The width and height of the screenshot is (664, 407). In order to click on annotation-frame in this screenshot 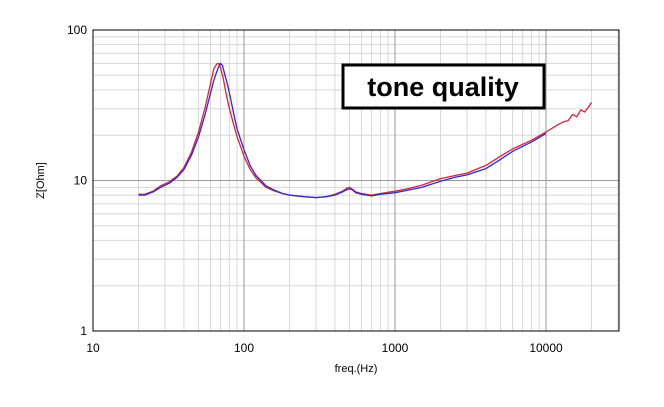, I will do `click(443, 86)`.